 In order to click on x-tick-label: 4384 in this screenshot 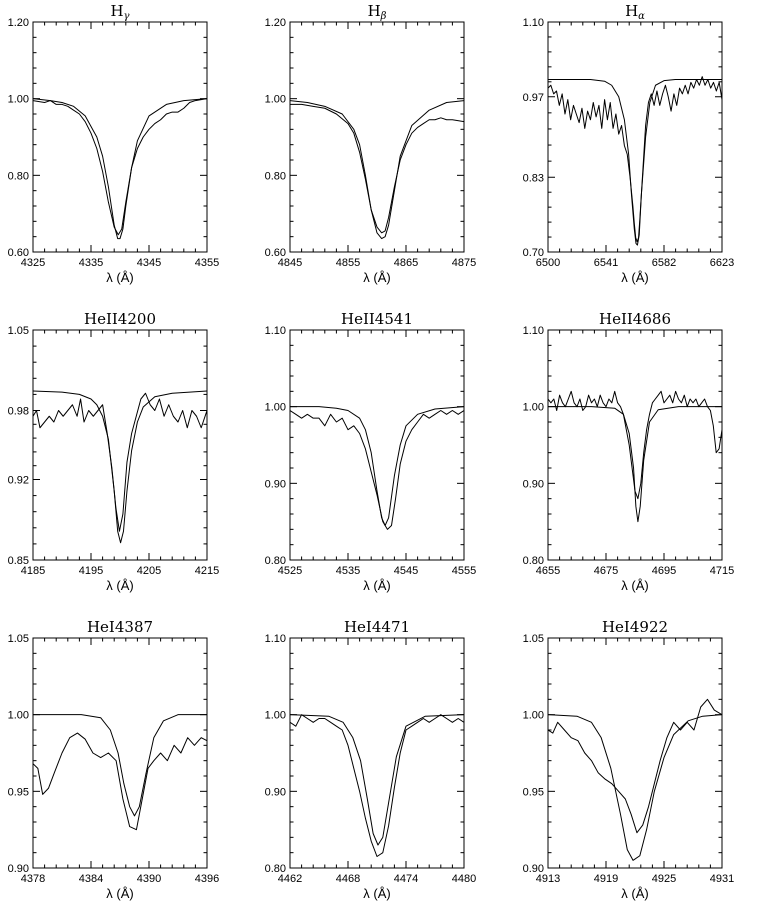, I will do `click(91, 879)`.